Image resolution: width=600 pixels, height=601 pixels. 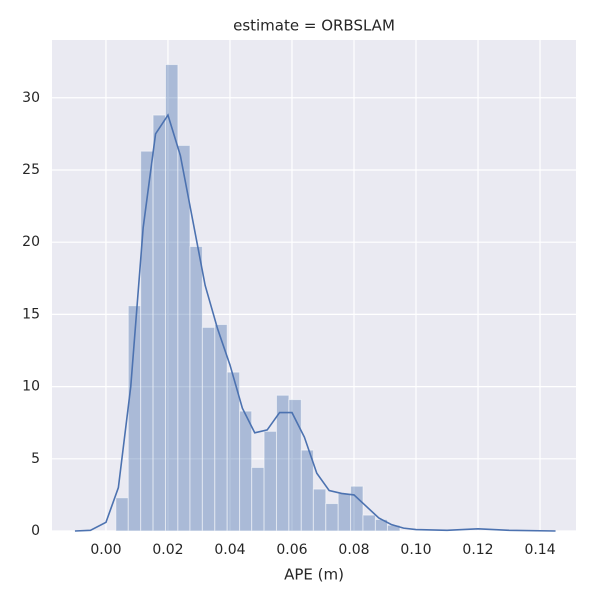 I want to click on x-tick-label: 0.14, so click(x=539, y=550).